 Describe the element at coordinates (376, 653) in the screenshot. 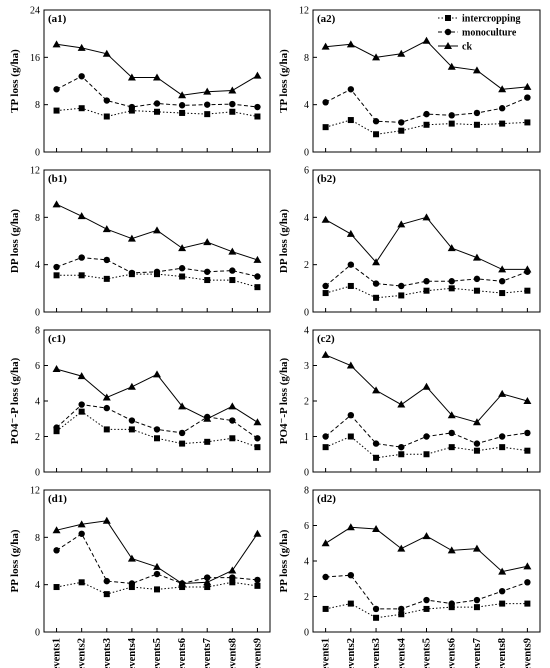

I see `x-tick-label: events3` at that location.